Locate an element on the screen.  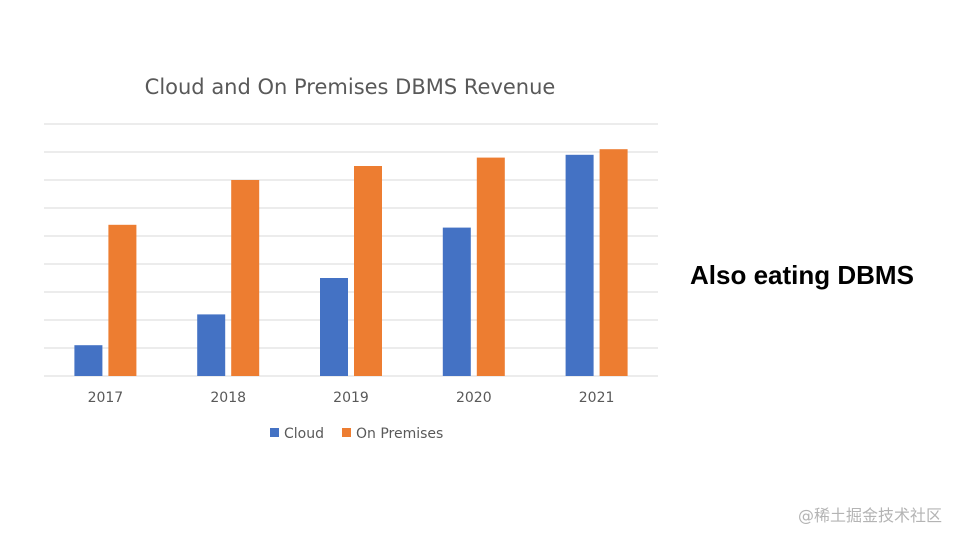
x-tick-label: 2021 is located at coordinates (597, 398).